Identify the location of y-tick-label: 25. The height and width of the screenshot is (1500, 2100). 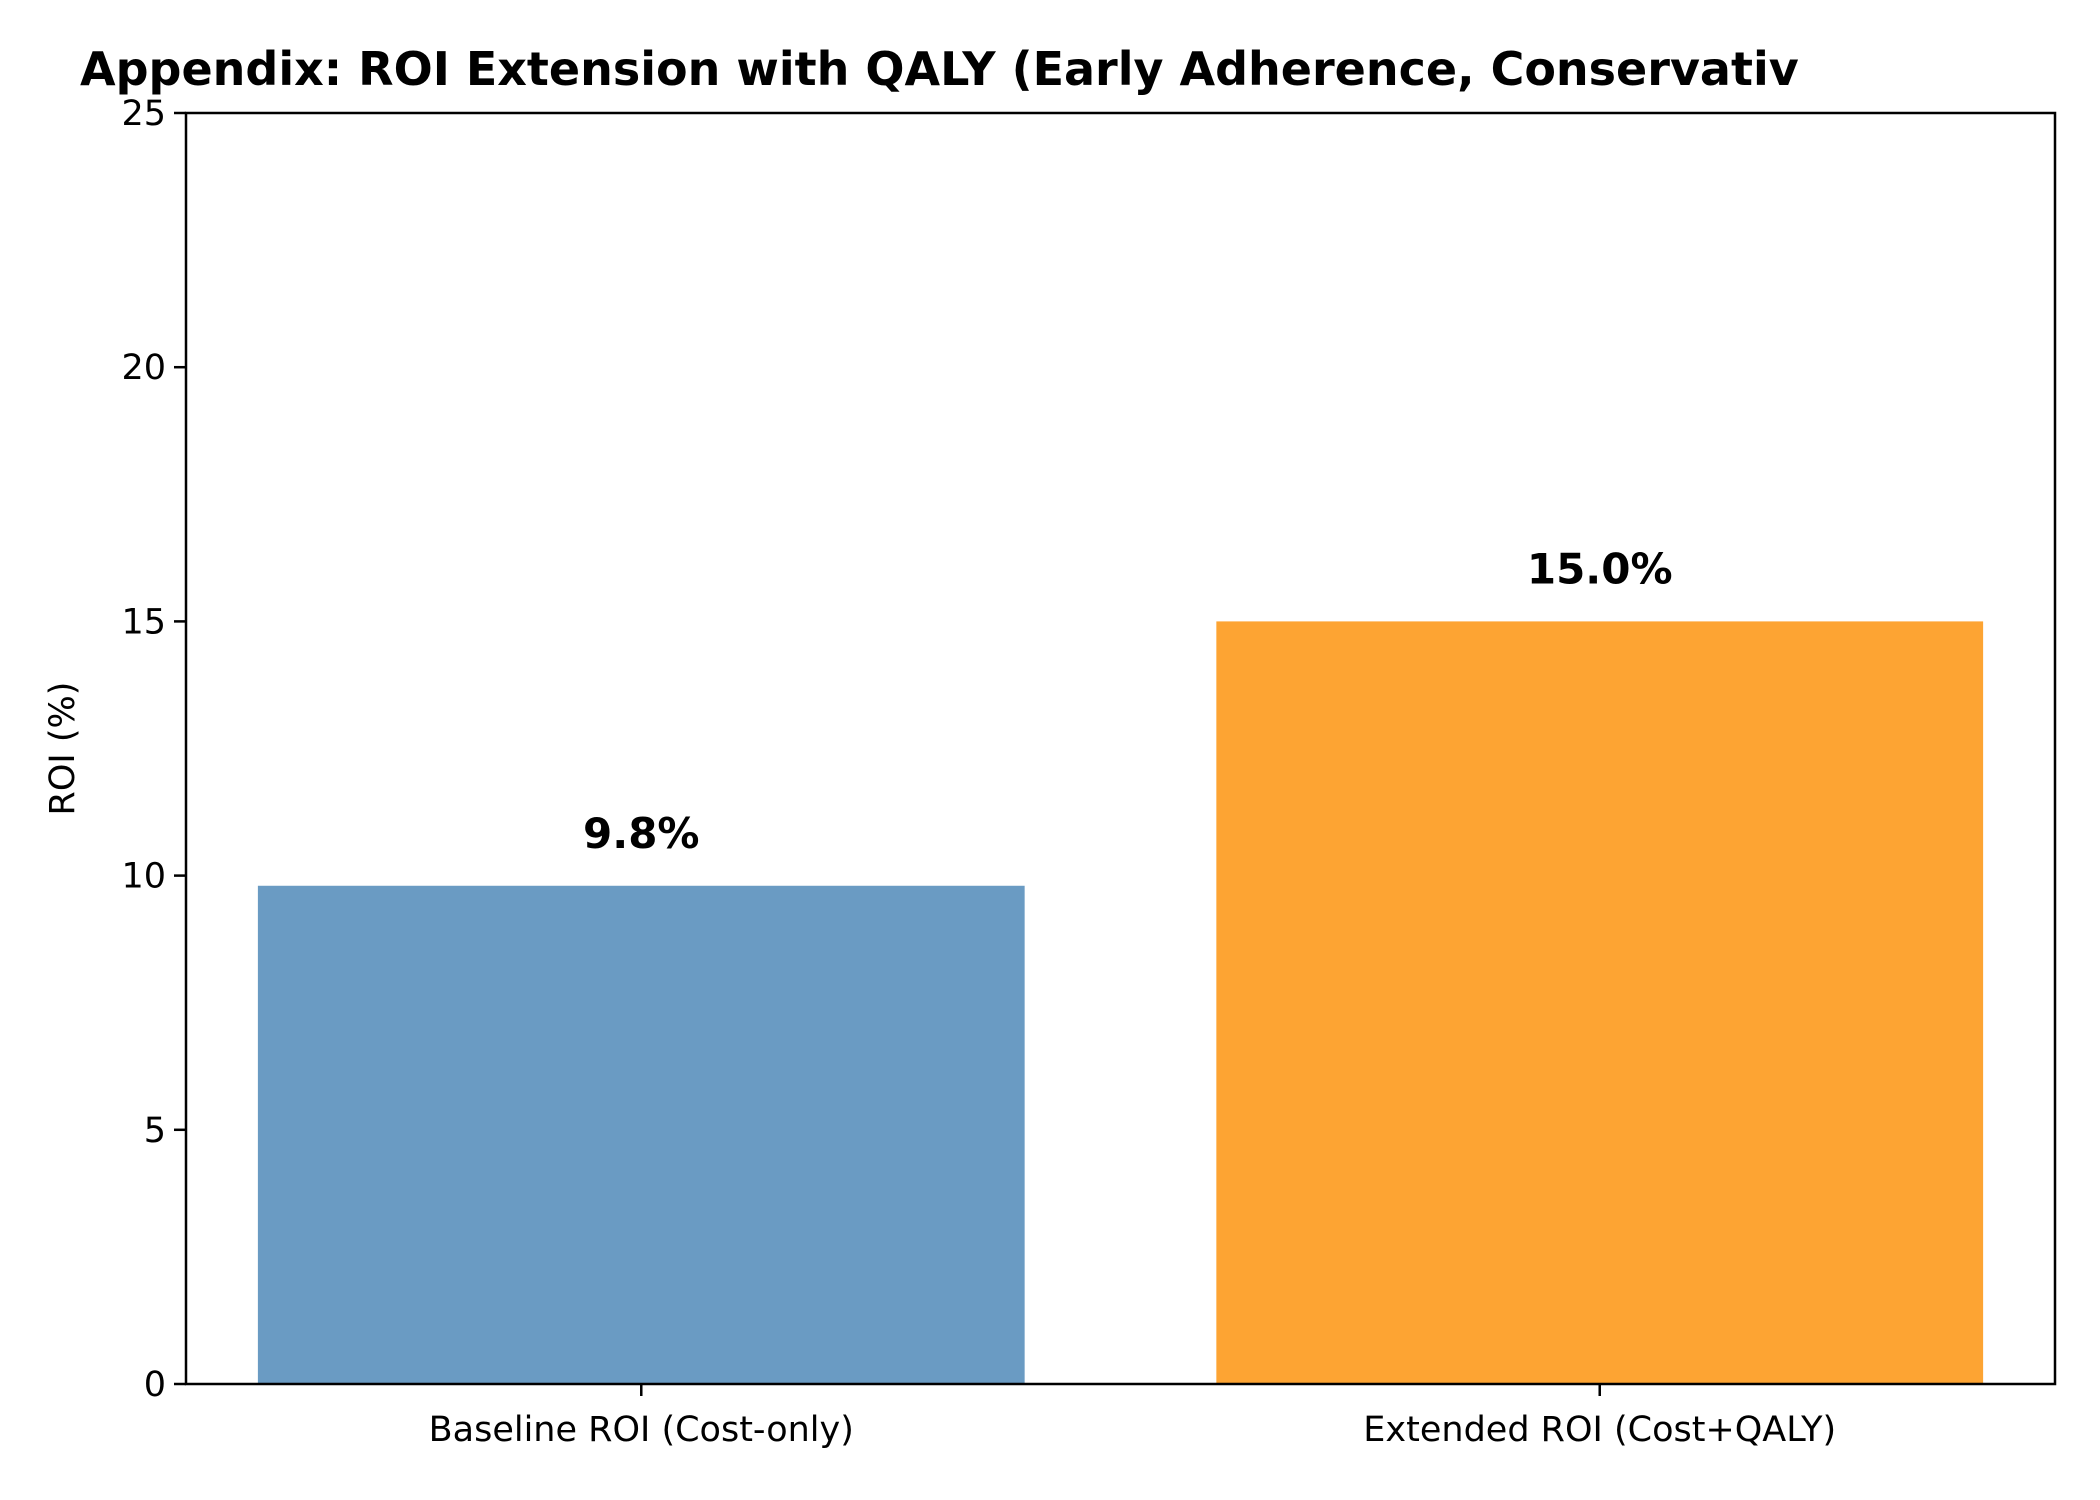
(143, 114).